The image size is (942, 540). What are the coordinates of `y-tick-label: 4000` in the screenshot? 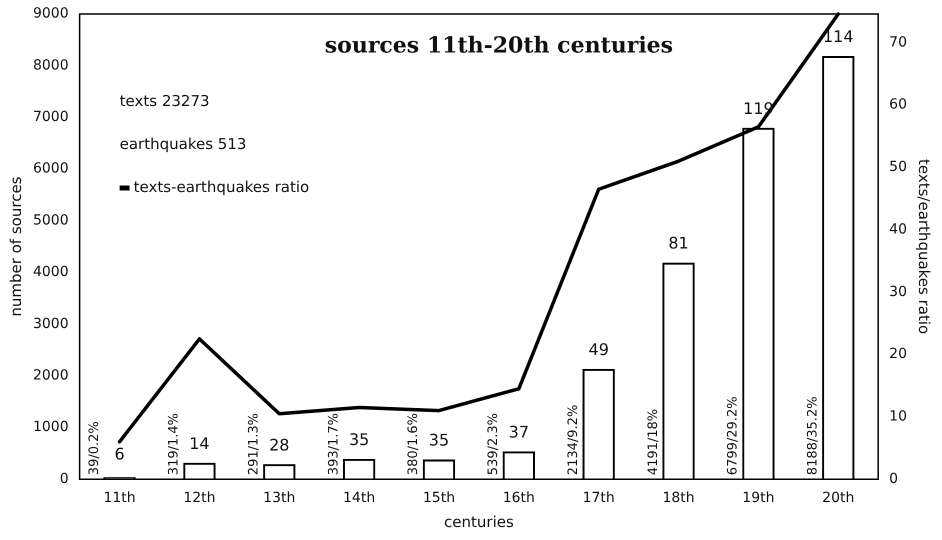 It's located at (50, 272).